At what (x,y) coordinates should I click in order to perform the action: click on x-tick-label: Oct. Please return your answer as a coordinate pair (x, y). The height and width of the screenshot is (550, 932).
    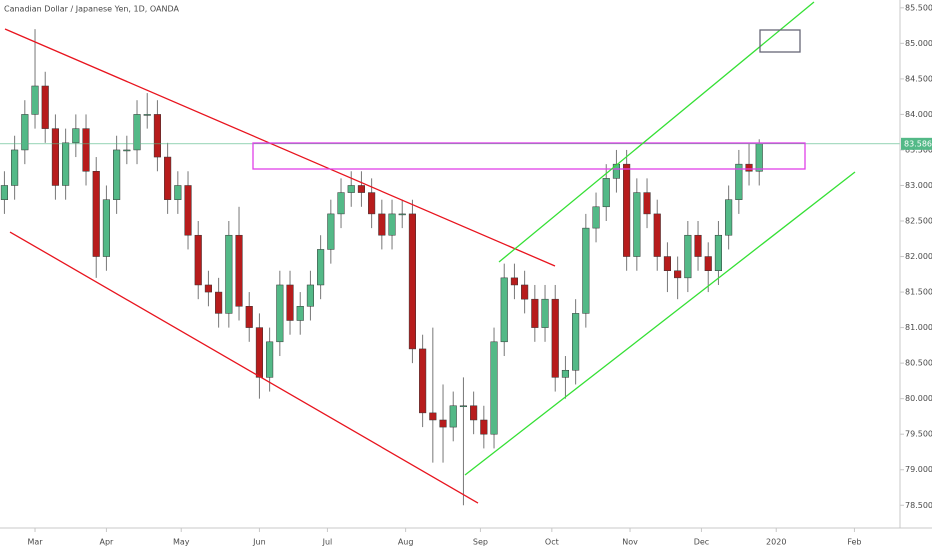
    Looking at the image, I should click on (552, 542).